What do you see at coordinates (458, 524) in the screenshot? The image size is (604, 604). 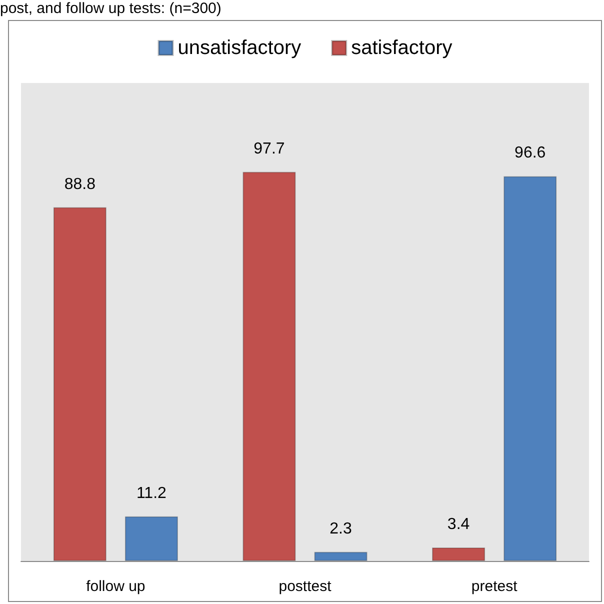 I see `data-label: 3.4` at bounding box center [458, 524].